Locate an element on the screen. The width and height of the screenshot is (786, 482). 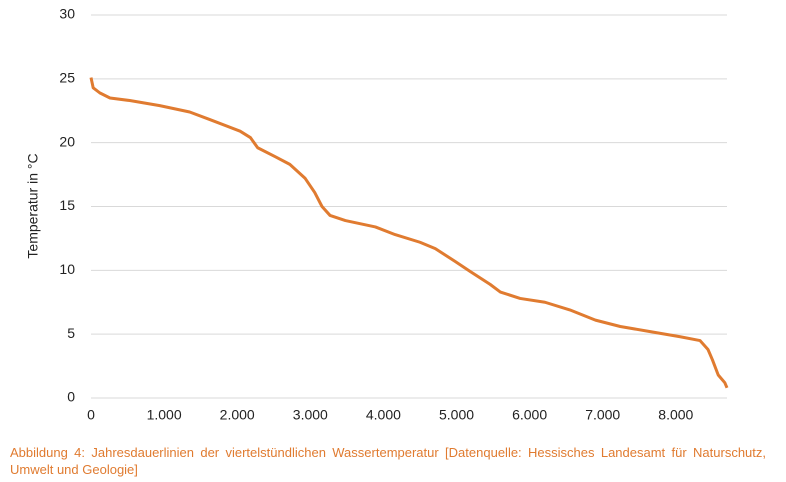
x-tick-label: 5.000 is located at coordinates (456, 415).